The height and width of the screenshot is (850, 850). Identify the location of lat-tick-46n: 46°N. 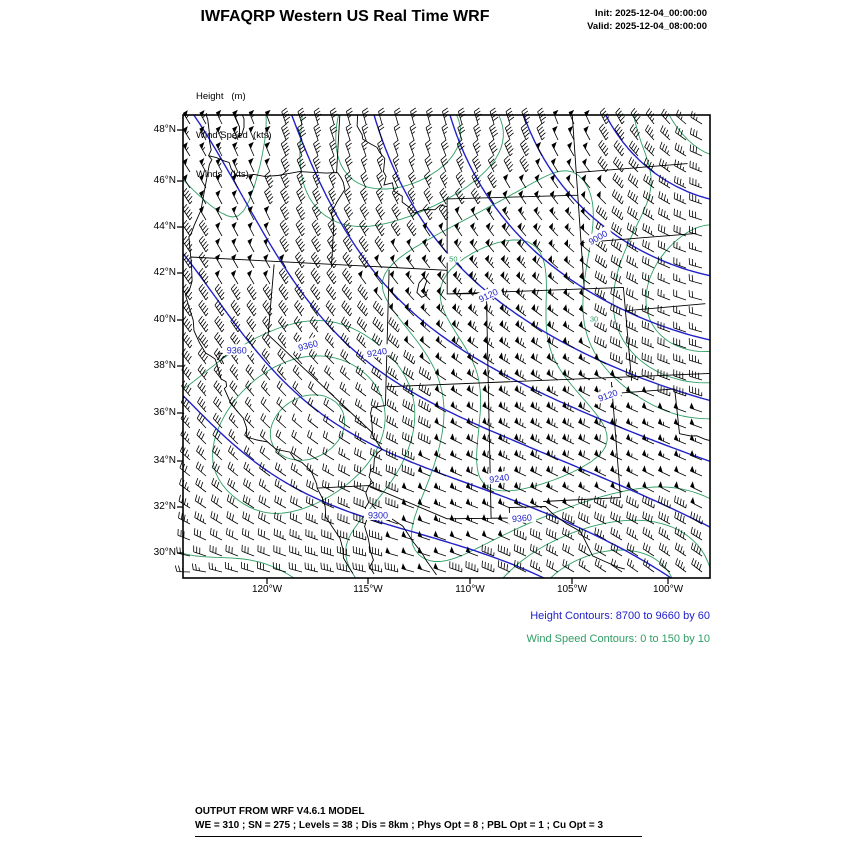
(164, 180).